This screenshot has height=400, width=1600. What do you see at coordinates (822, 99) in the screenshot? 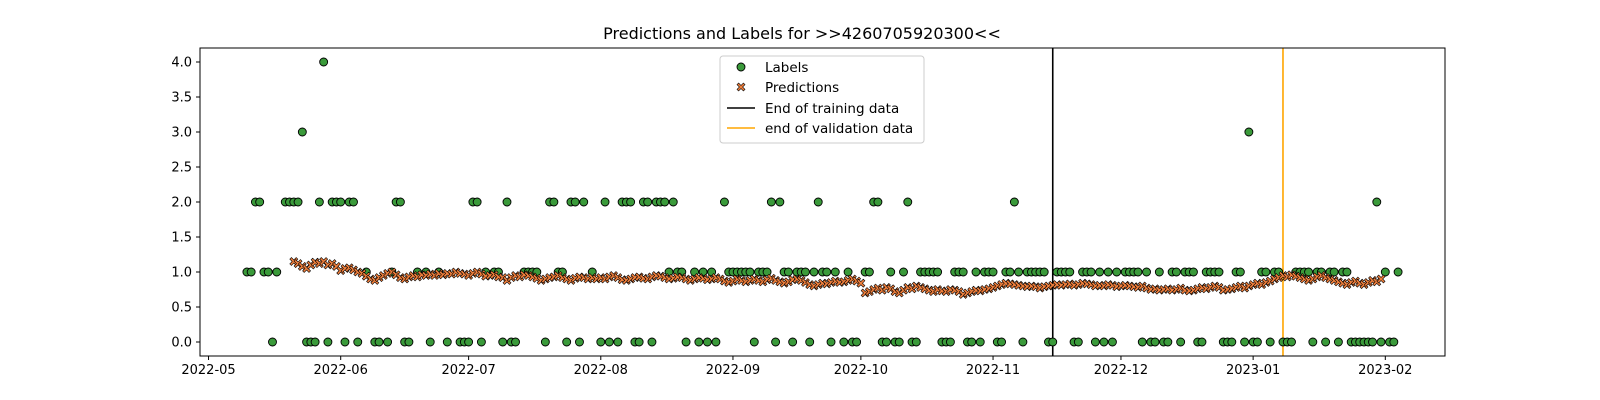
I see `legend-box` at bounding box center [822, 99].